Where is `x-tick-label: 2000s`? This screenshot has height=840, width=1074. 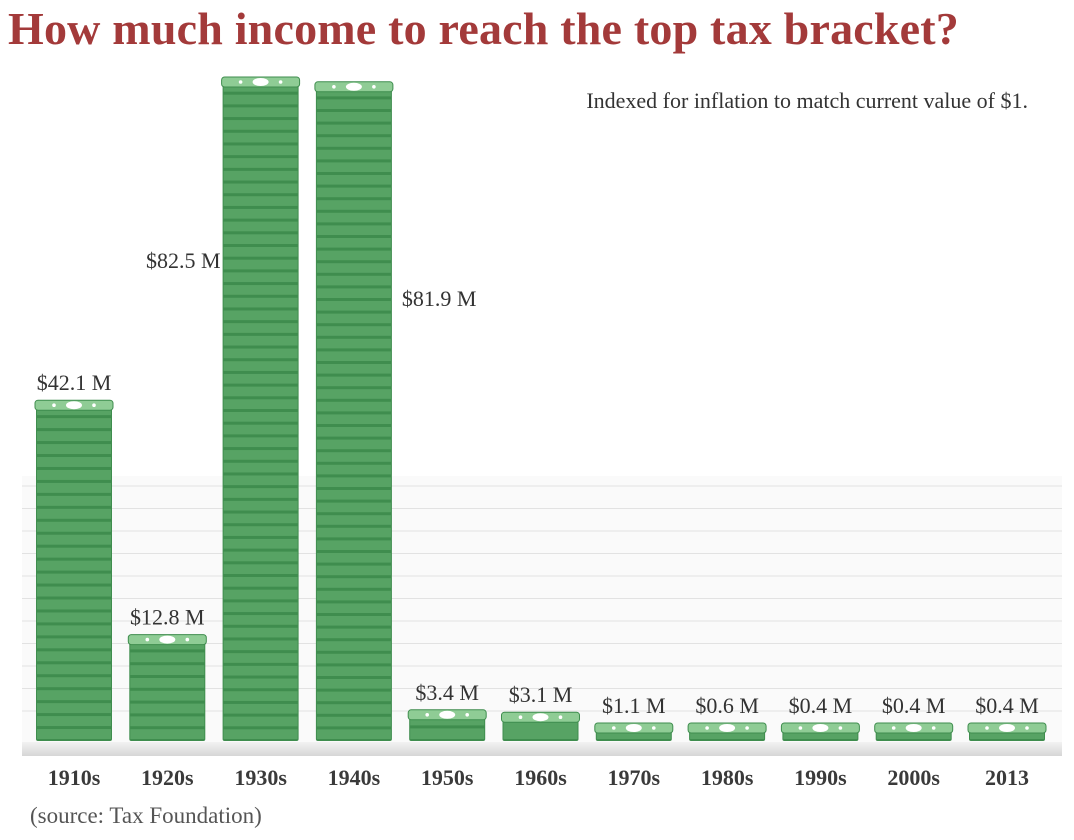 x-tick-label: 2000s is located at coordinates (913, 777).